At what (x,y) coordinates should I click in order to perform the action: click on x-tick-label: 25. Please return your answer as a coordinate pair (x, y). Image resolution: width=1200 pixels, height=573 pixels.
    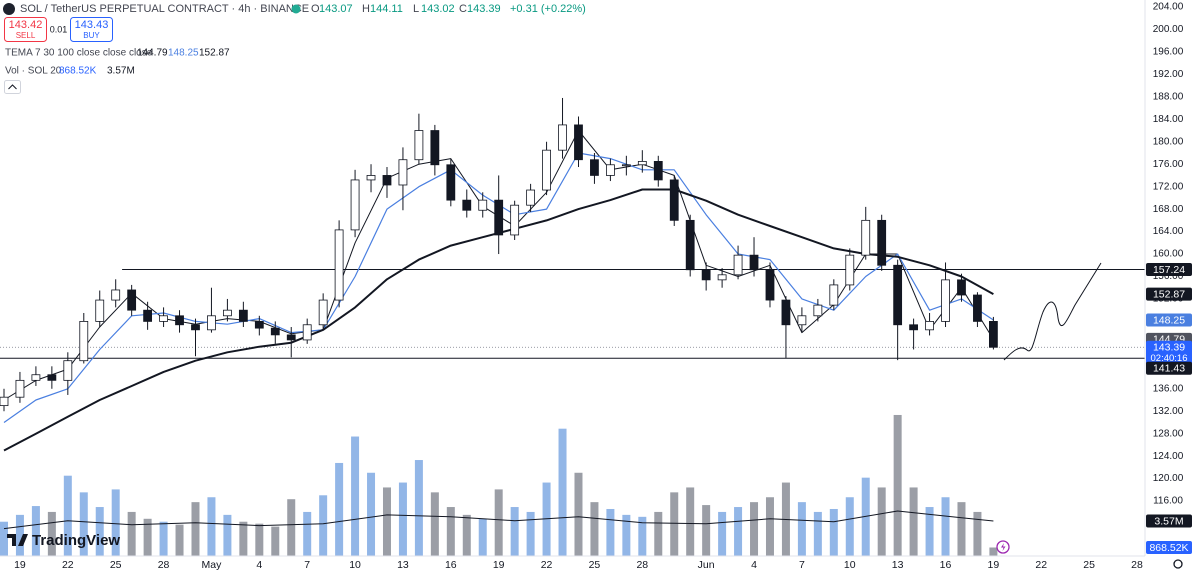
    Looking at the image, I should click on (1089, 565).